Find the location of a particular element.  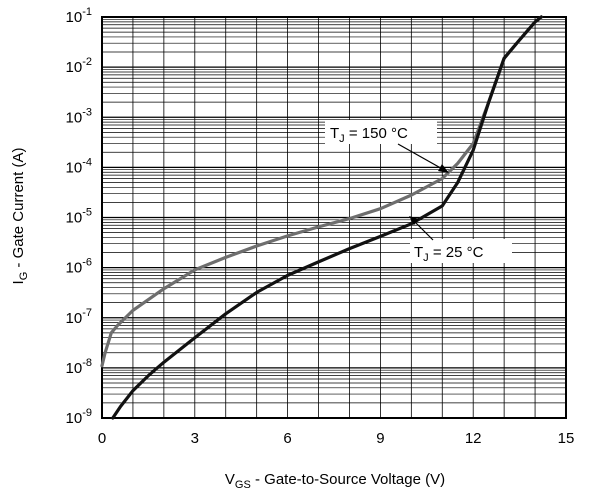

x-tick-label: 15 is located at coordinates (566, 438).